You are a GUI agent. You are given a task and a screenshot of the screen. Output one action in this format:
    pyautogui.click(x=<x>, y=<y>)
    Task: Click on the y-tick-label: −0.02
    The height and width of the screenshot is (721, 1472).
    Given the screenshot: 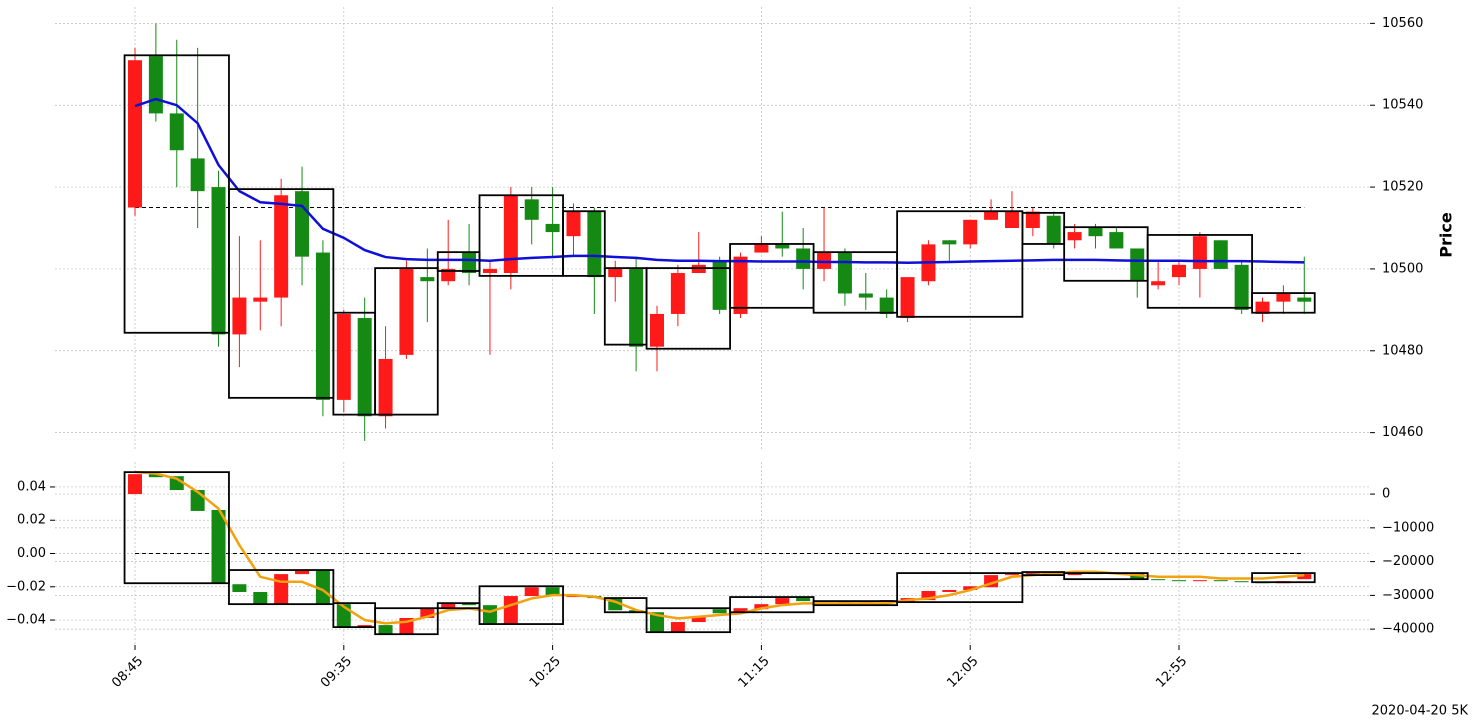 What is the action you would take?
    pyautogui.click(x=26, y=586)
    